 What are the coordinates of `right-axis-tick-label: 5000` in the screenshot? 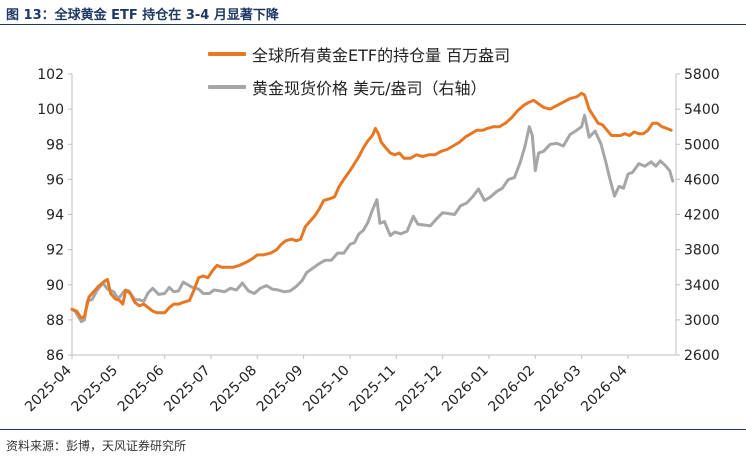 It's located at (702, 145).